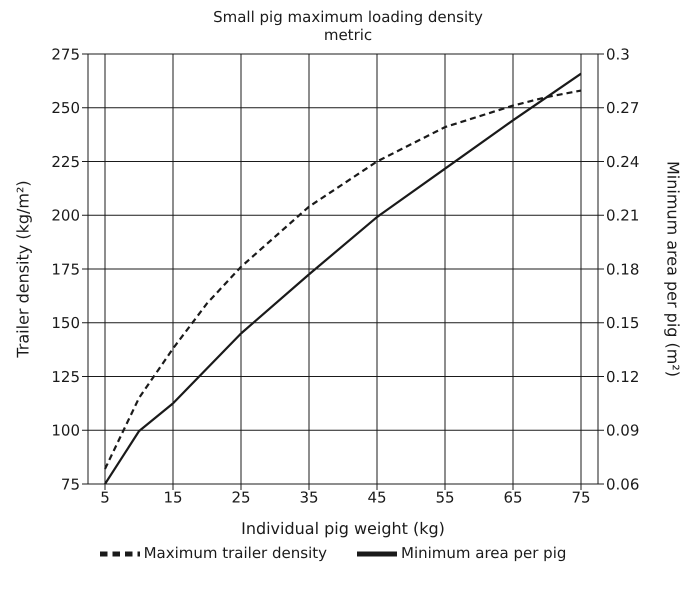 Image resolution: width=696 pixels, height=598 pixels. What do you see at coordinates (65, 215) in the screenshot?
I see `y-tick-label: 200` at bounding box center [65, 215].